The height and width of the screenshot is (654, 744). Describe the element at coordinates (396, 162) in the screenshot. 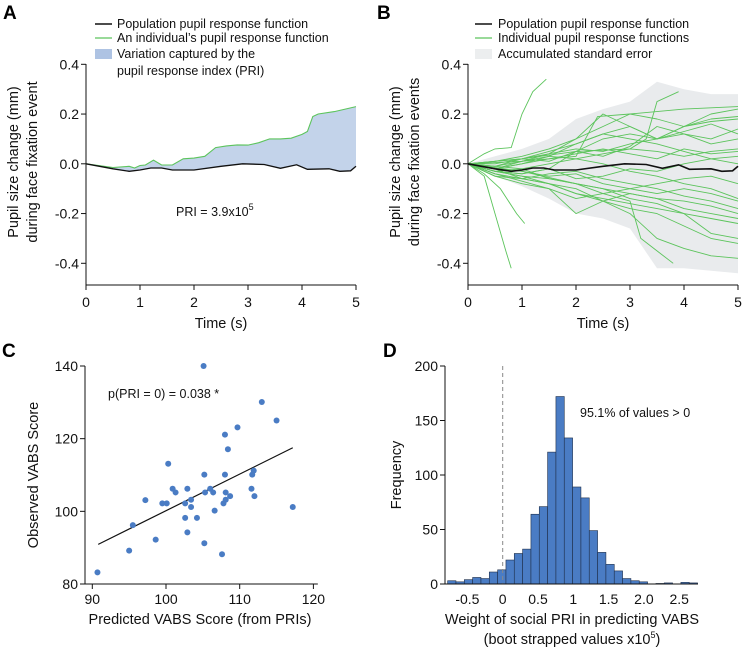

I see `y-axis-label-b-line1: Pupil size change (mm)` at that location.